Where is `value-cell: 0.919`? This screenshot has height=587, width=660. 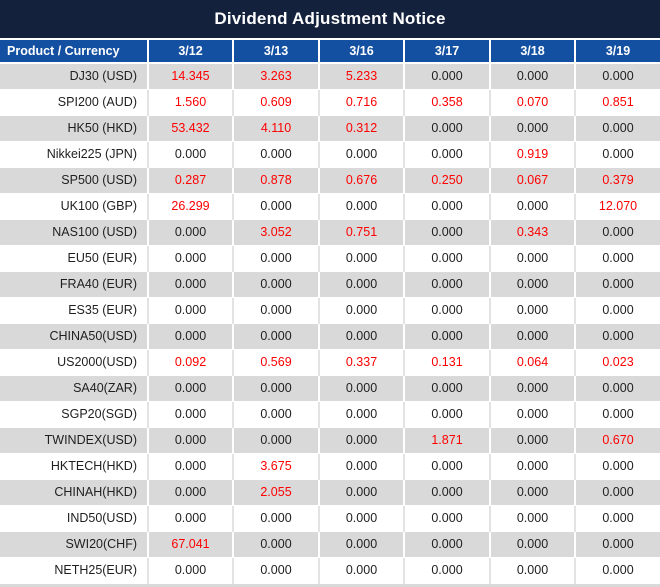
value-cell: 0.919 is located at coordinates (532, 154).